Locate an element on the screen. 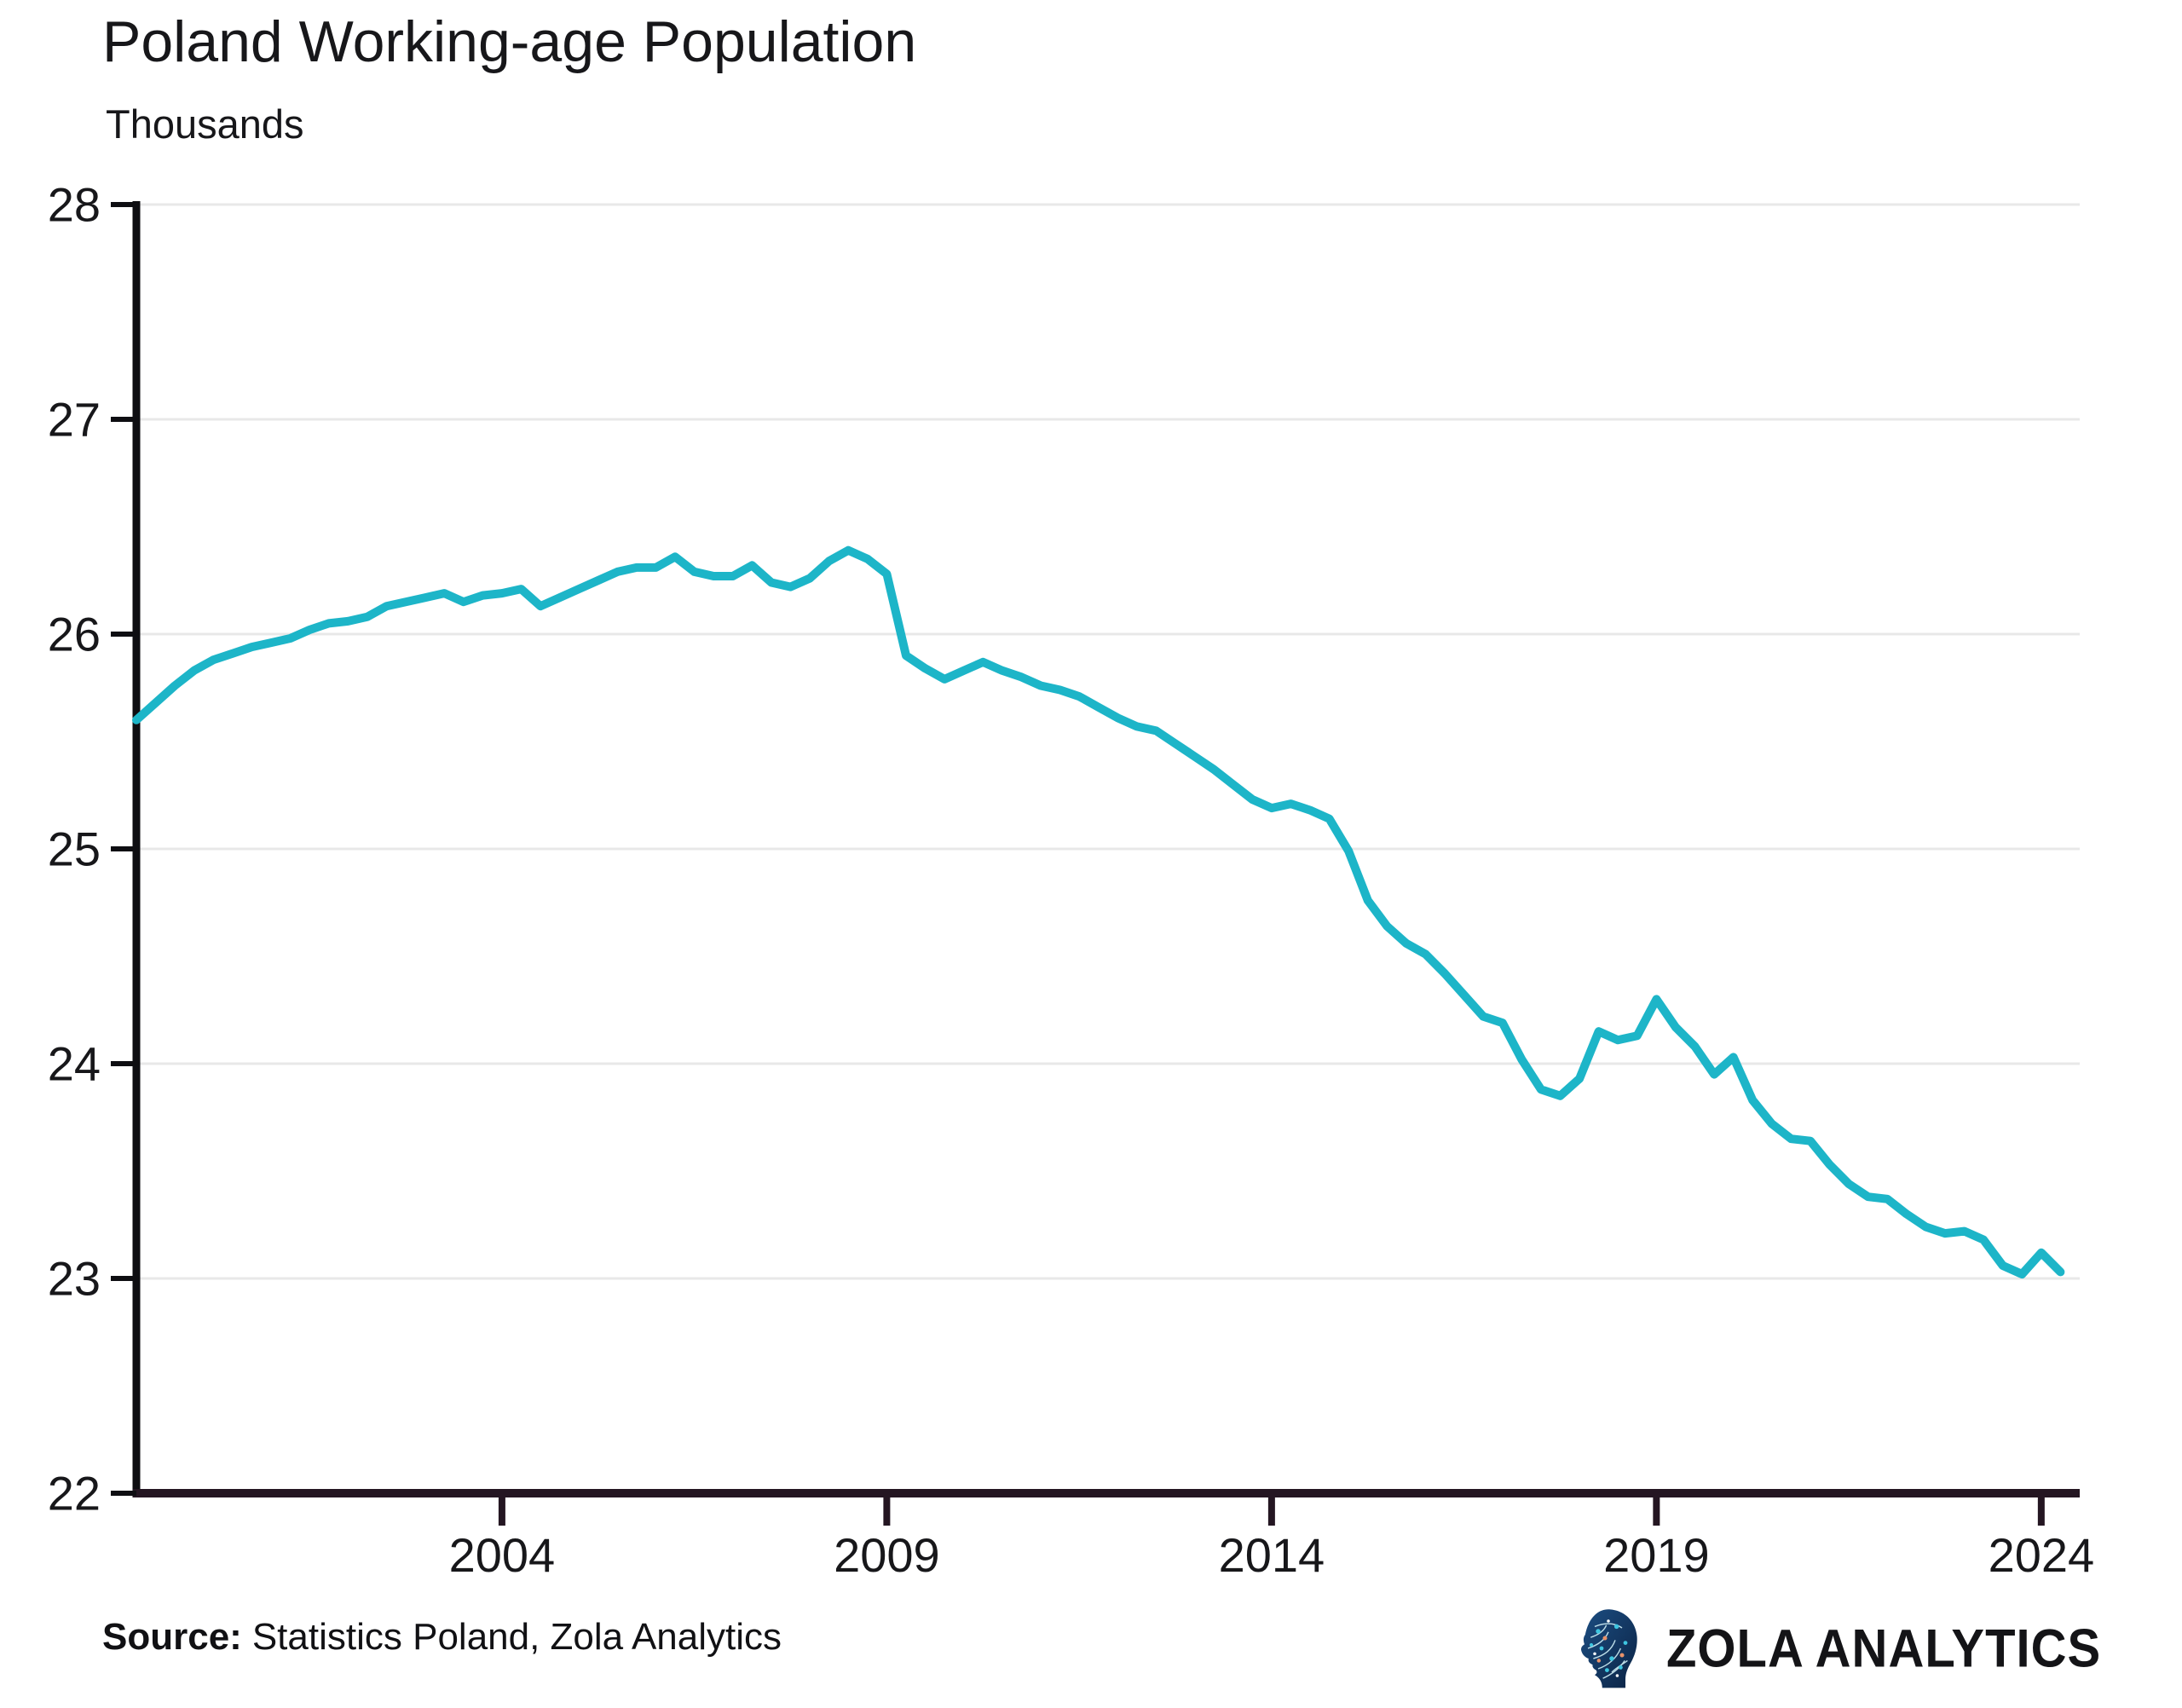 This screenshot has width=2182, height=1708. page-title: Poland Working-age Population is located at coordinates (509, 41).